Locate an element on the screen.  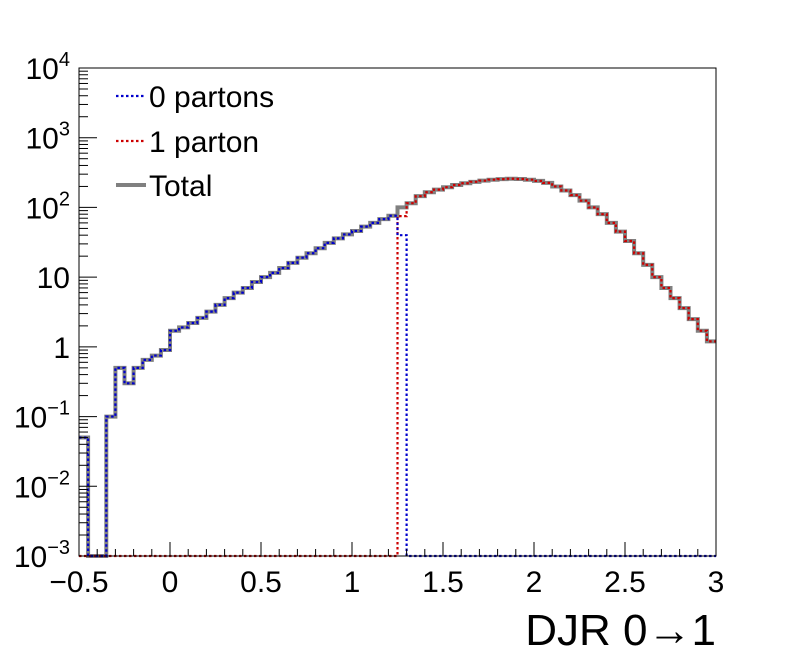
x-tick-labels: −0.5 0 0.5 1 1.5 2 2.5 3 is located at coordinates (386, 582).